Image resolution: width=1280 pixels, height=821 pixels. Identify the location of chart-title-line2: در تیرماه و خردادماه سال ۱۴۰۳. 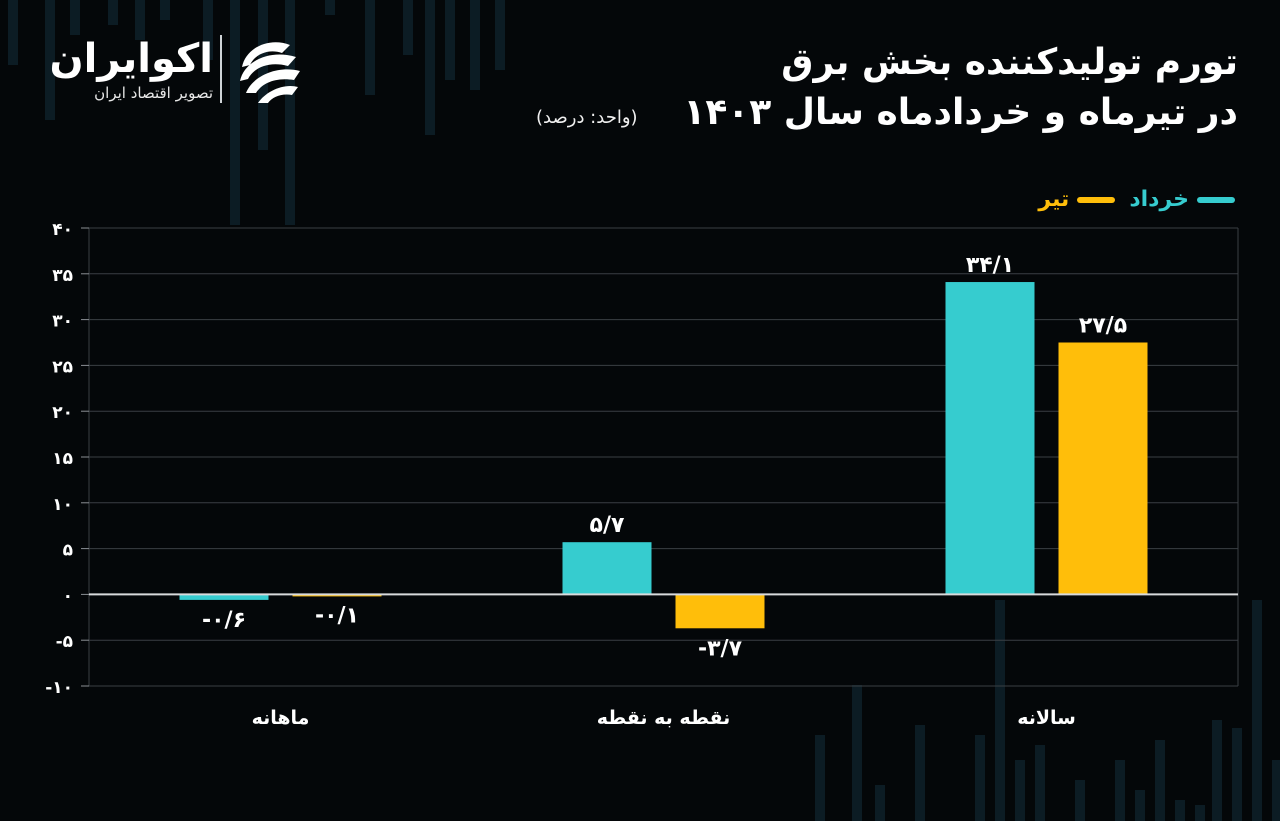
(960, 112).